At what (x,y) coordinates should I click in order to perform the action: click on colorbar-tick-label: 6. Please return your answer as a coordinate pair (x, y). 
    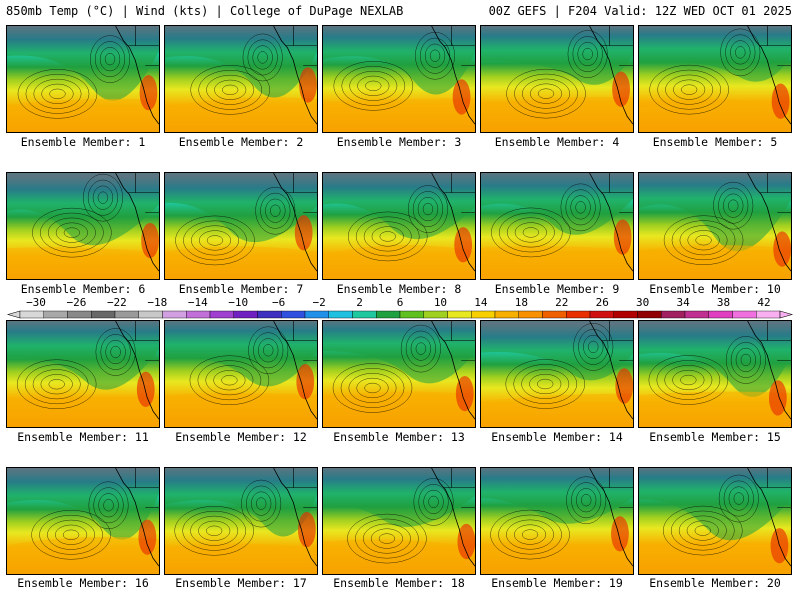
    Looking at the image, I should click on (400, 302).